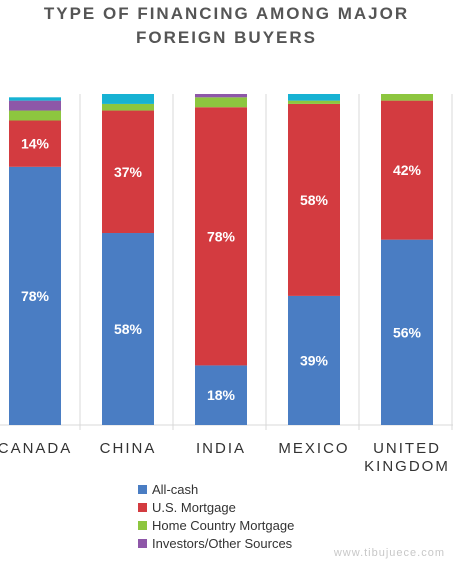 The width and height of the screenshot is (453, 567). I want to click on data-label-0-0: 78%, so click(35, 296).